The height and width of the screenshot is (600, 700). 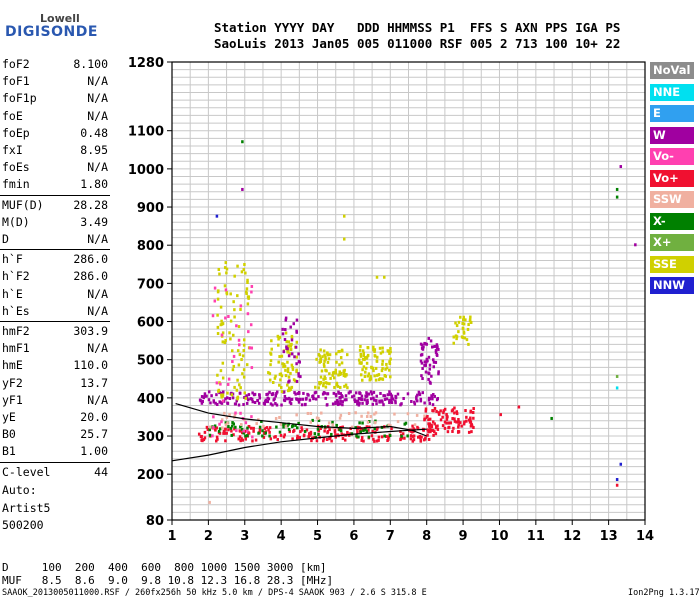 What do you see at coordinates (150, 284) in the screenshot?
I see `y-tick-label: 700` at bounding box center [150, 284].